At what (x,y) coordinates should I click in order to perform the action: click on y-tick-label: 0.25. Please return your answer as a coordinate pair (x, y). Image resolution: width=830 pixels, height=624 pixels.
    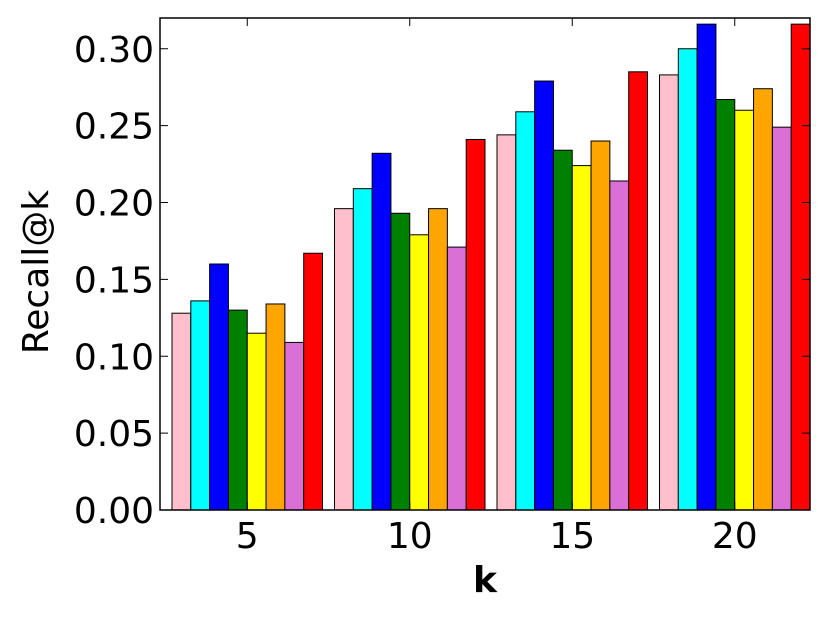
    Looking at the image, I should click on (114, 127).